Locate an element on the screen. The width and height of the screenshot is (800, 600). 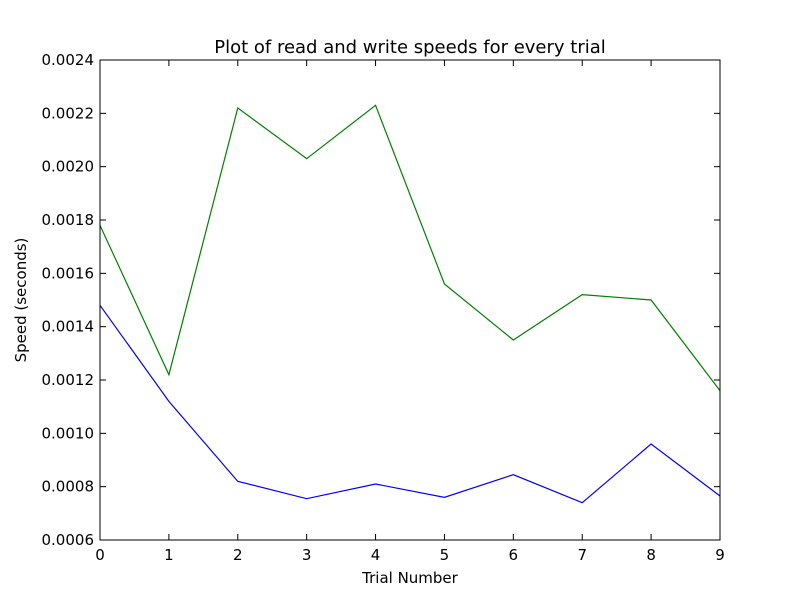
x-axis-label: Trial Number is located at coordinates (410, 578).